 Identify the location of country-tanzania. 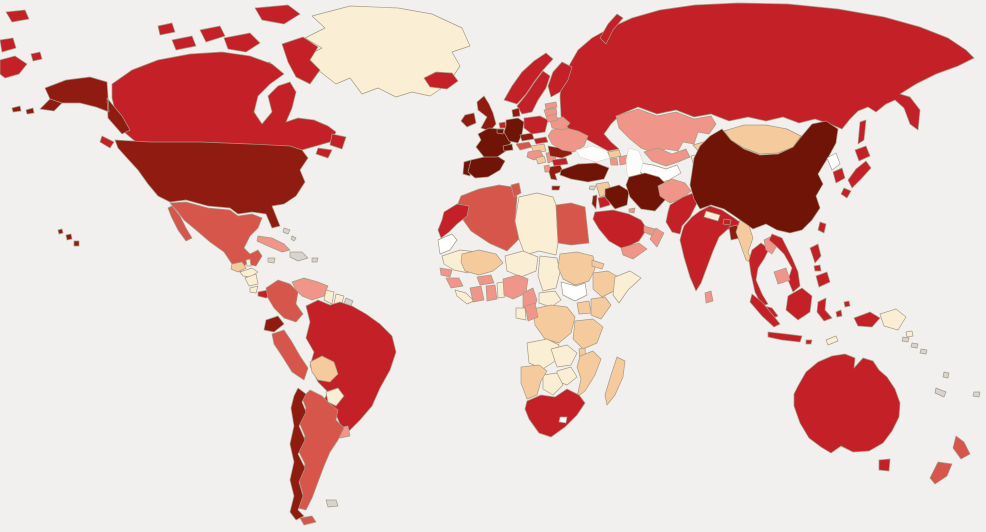
(588, 334).